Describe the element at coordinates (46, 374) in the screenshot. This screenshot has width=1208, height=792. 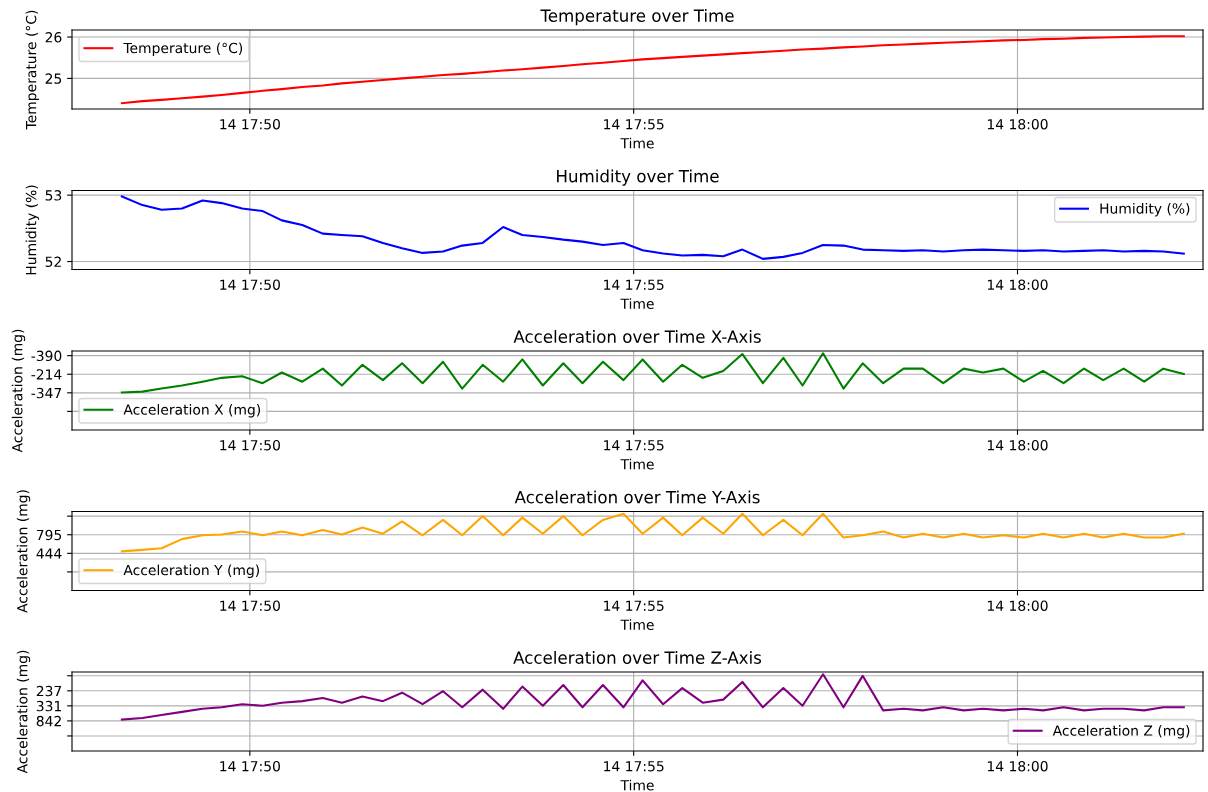
I see `category-label: -214` at that location.